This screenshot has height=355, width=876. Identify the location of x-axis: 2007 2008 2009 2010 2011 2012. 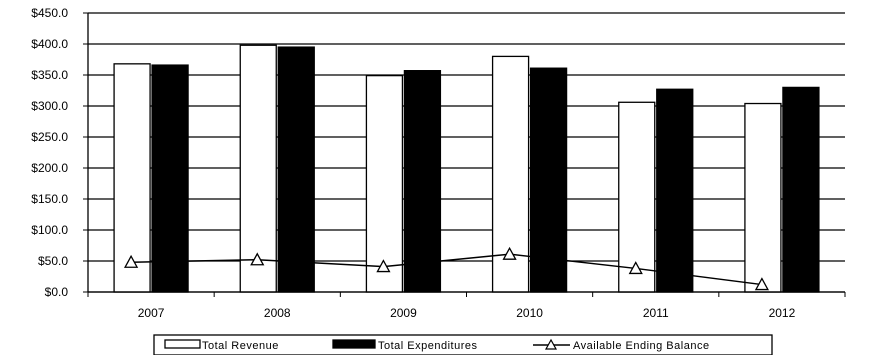
(466, 305).